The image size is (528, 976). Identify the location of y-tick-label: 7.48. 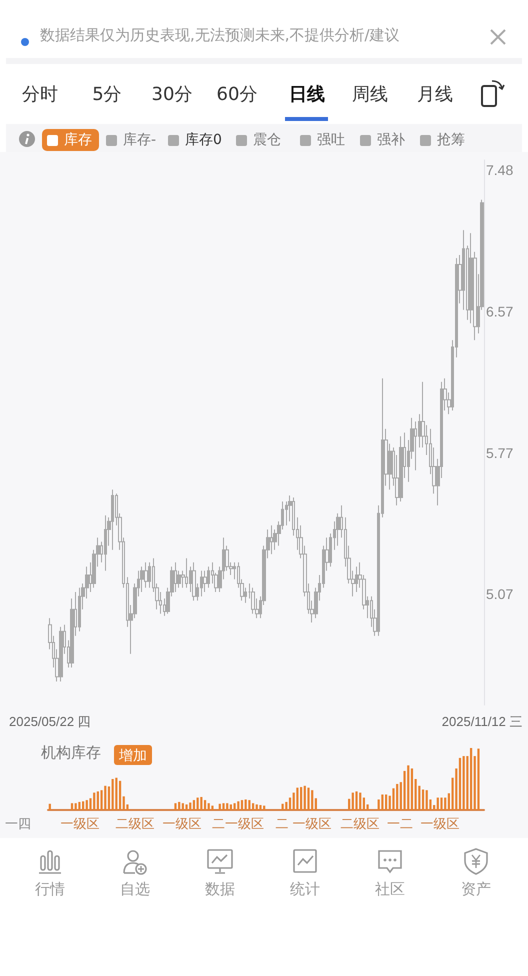
(500, 170).